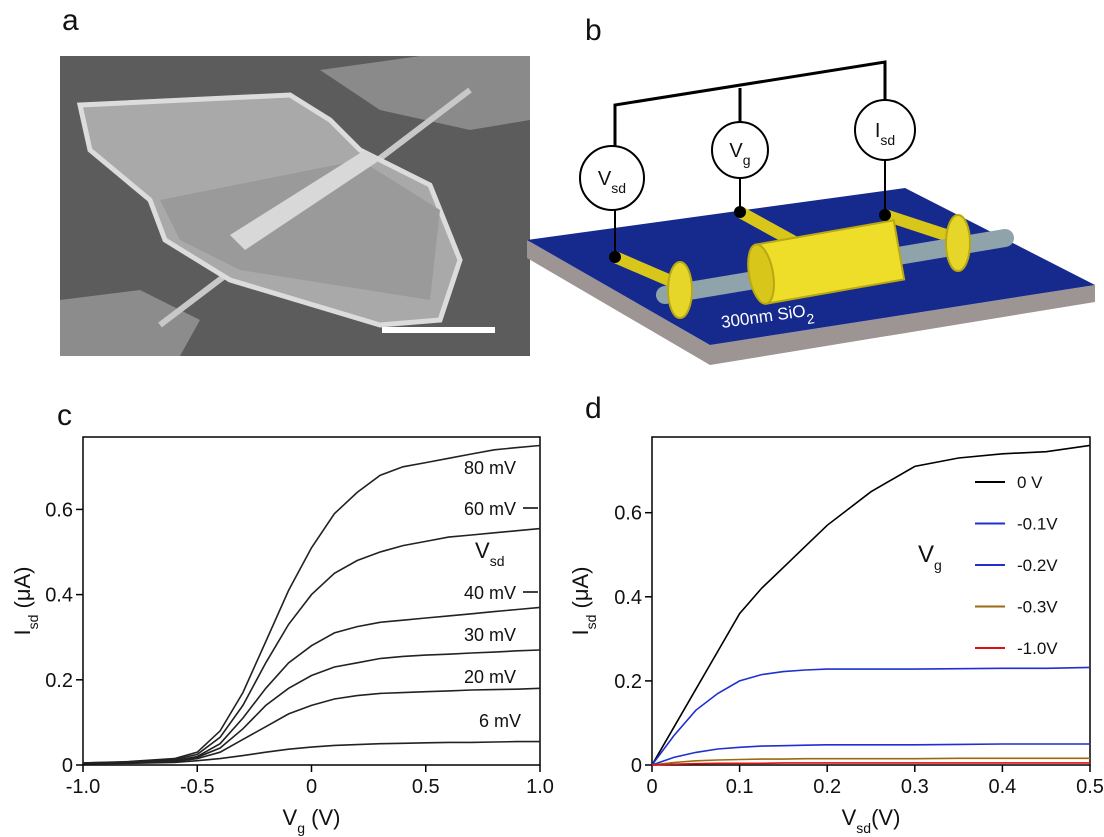 The image size is (1104, 837). Describe the element at coordinates (64, 415) in the screenshot. I see `panel-label: c` at that location.